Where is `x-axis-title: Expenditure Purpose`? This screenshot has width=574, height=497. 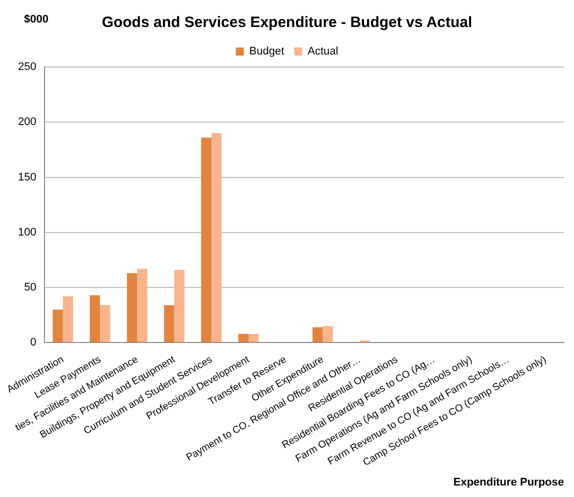 x-axis-title: Expenditure Purpose is located at coordinates (508, 482).